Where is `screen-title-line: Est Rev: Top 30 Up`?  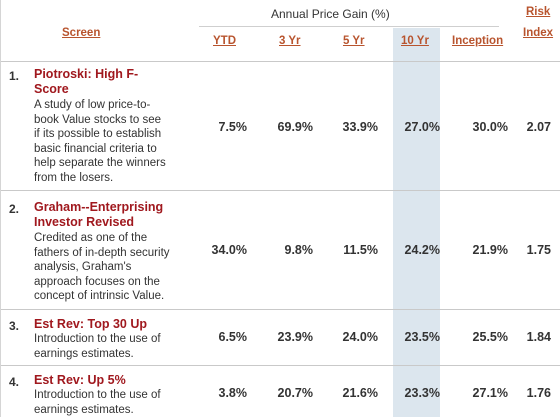
screen-title-line: Est Rev: Top 30 Up is located at coordinates (90, 324).